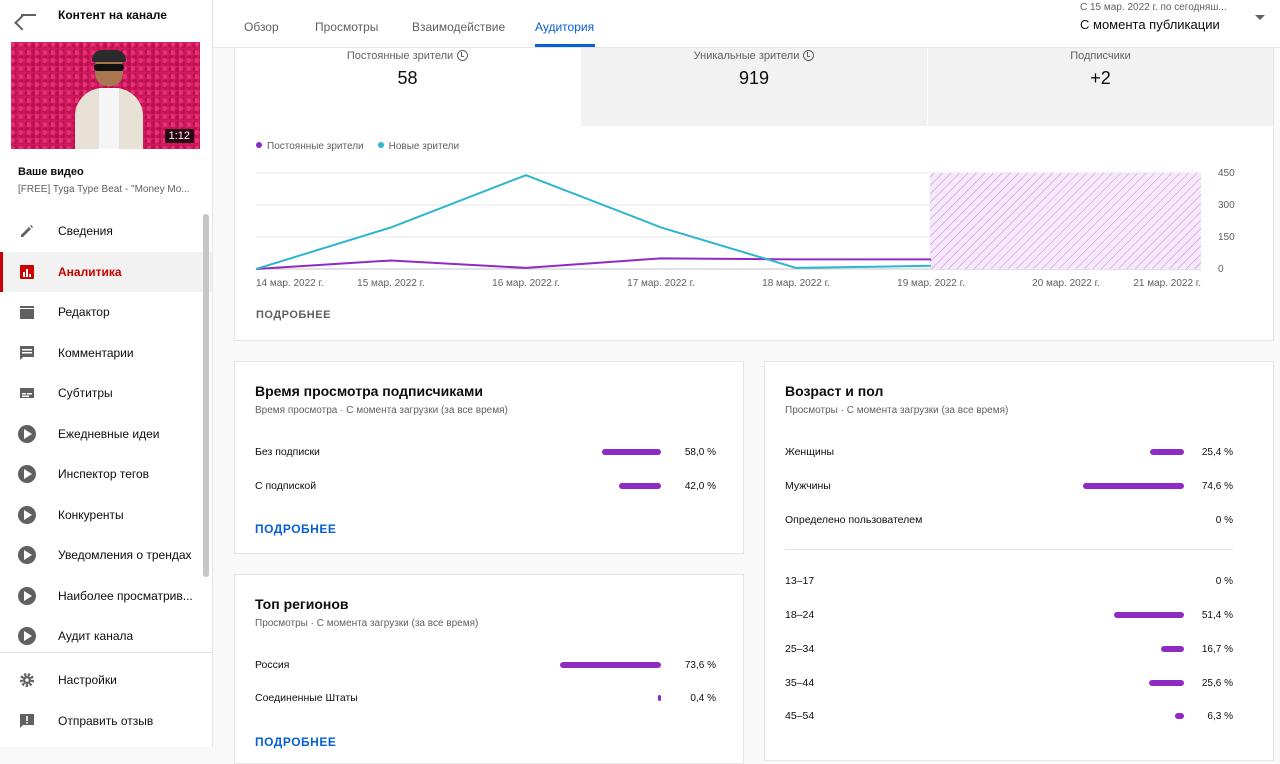 This screenshot has width=1280, height=764. I want to click on sidebar-item-label: Ежедневные идеи, so click(108, 434).